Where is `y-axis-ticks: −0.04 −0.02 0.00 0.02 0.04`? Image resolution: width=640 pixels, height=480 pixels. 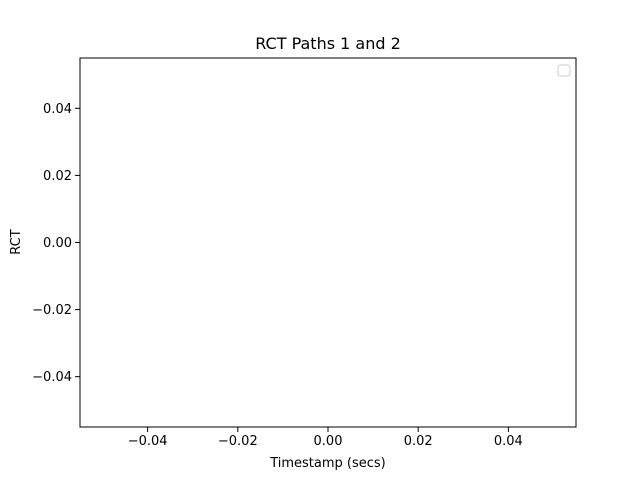 y-axis-ticks: −0.04 −0.02 0.00 0.02 0.04 is located at coordinates (56, 243).